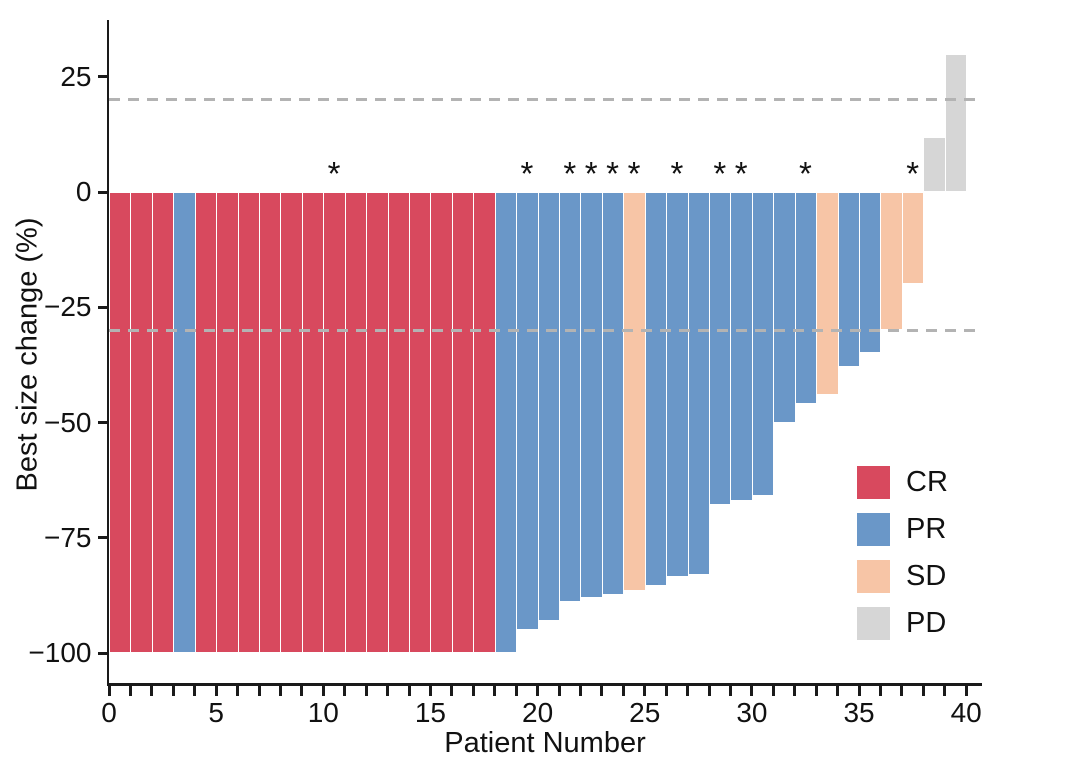  Describe the element at coordinates (68, 537) in the screenshot. I see `y-tick-label--75: −75` at that location.